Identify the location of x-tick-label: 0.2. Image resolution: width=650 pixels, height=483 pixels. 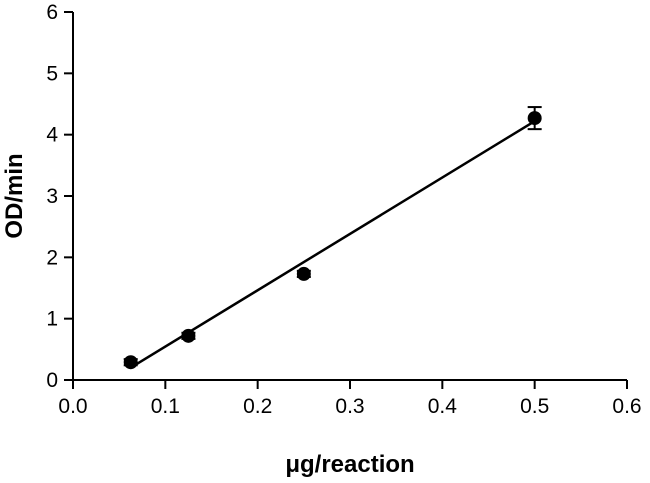
(257, 406).